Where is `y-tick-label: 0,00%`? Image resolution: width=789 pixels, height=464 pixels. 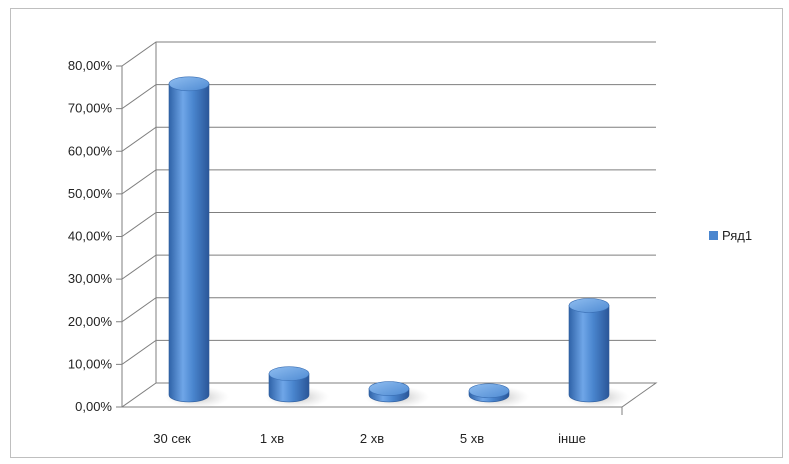 y-tick-label: 0,00% is located at coordinates (93, 406).